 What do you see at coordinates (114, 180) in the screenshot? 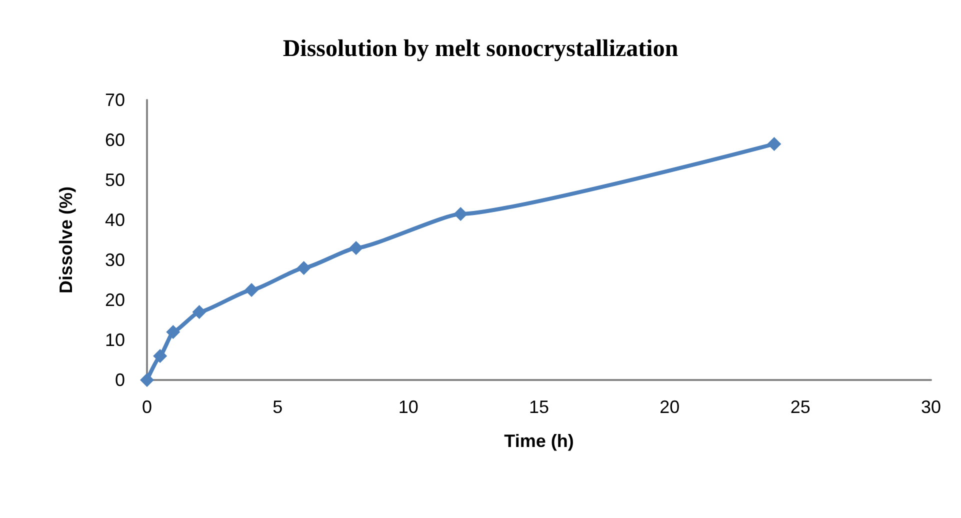
I see `y-tick-label: 50` at bounding box center [114, 180].